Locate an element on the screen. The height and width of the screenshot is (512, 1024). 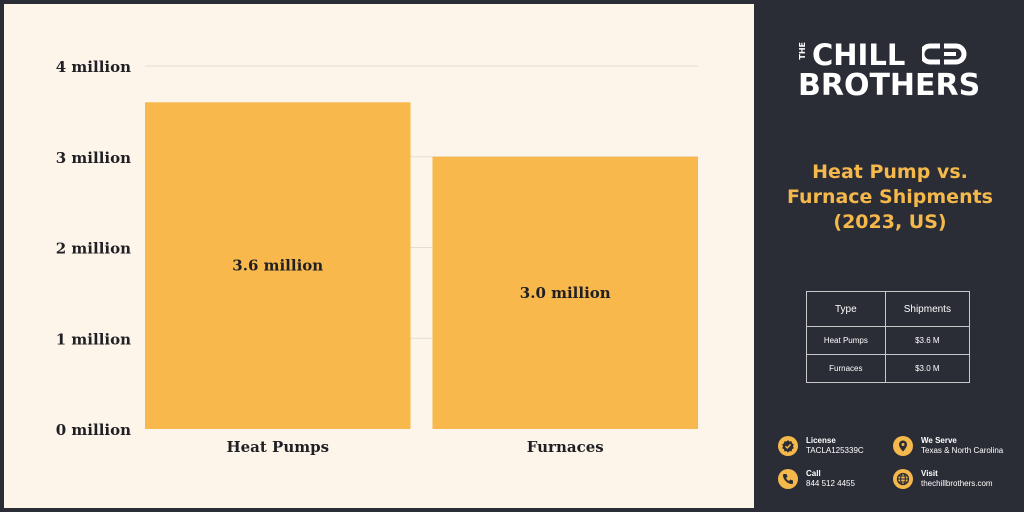
we-serve-label: We Serve is located at coordinates (939, 440).